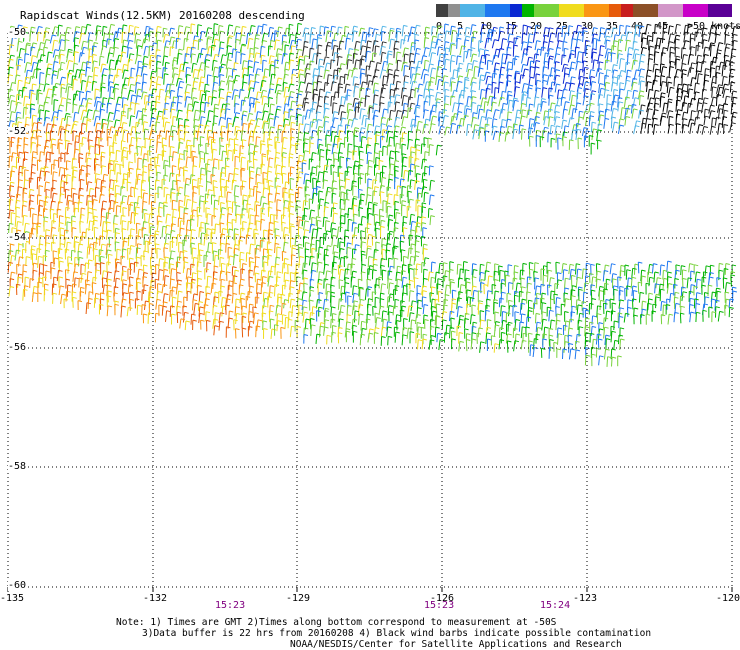 The height and width of the screenshot is (650, 740). Describe the element at coordinates (17, 347) in the screenshot. I see `lat-label: -56` at that location.